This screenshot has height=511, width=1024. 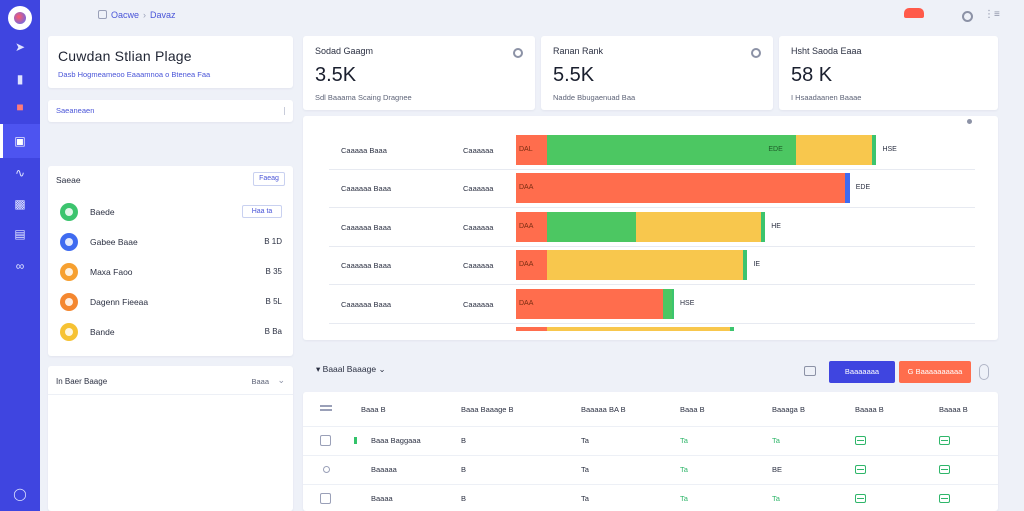 I want to click on task-item: Gabee Baae B 1D, so click(x=171, y=242).